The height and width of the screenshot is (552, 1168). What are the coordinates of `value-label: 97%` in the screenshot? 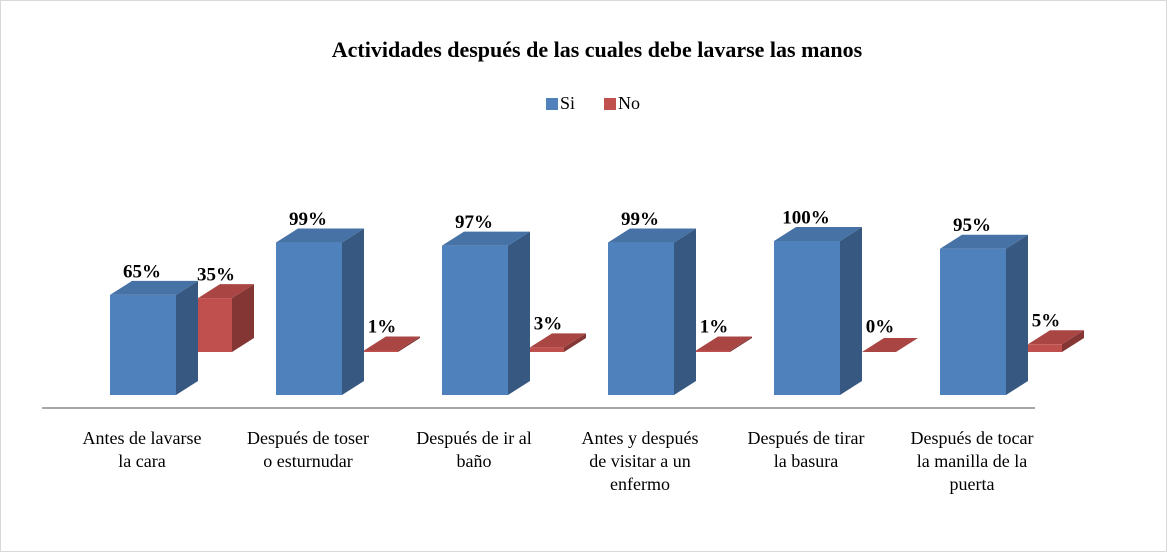 It's located at (474, 222).